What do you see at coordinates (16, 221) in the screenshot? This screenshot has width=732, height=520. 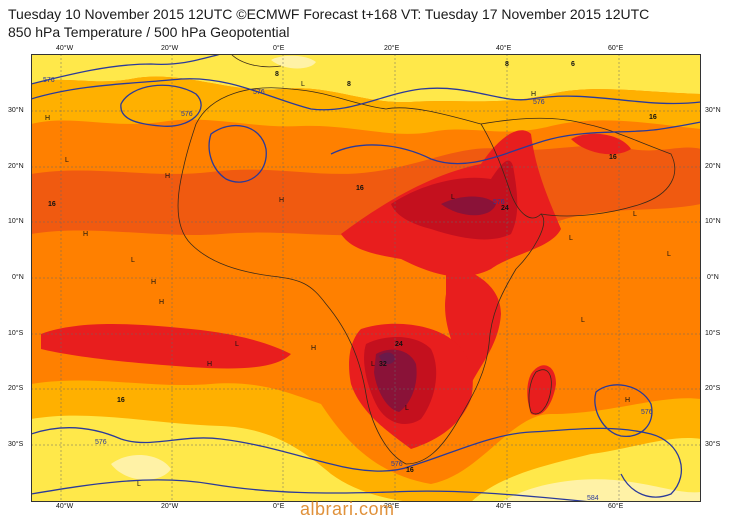 I see `lat-tick-left-10n: 10°N` at bounding box center [16, 221].